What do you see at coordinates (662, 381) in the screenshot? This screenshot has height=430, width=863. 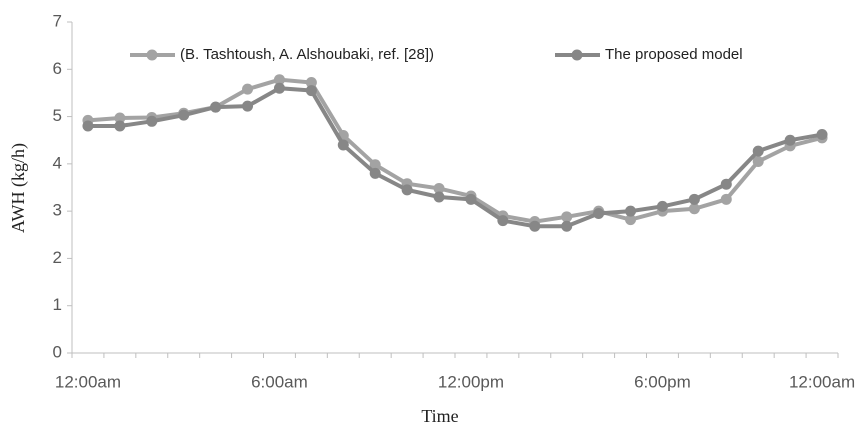 I see `x-tick-label: 6:00pm` at bounding box center [662, 381].